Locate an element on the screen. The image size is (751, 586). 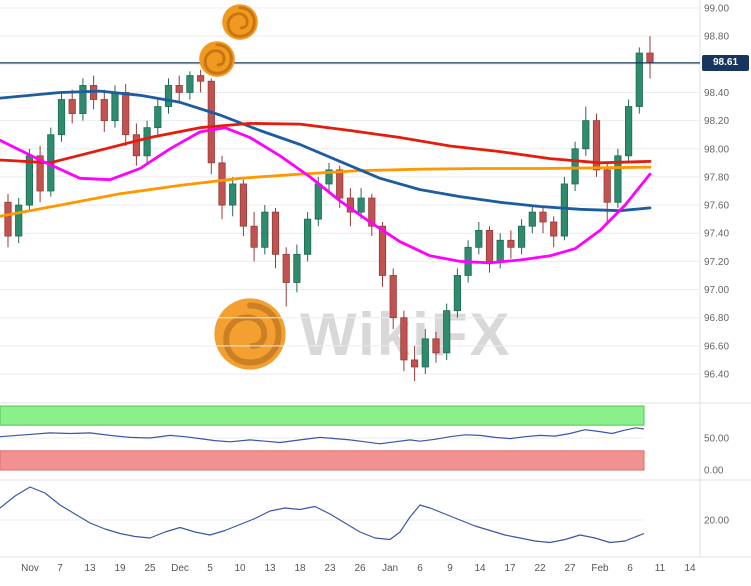
momentum-line is located at coordinates (322, 515).